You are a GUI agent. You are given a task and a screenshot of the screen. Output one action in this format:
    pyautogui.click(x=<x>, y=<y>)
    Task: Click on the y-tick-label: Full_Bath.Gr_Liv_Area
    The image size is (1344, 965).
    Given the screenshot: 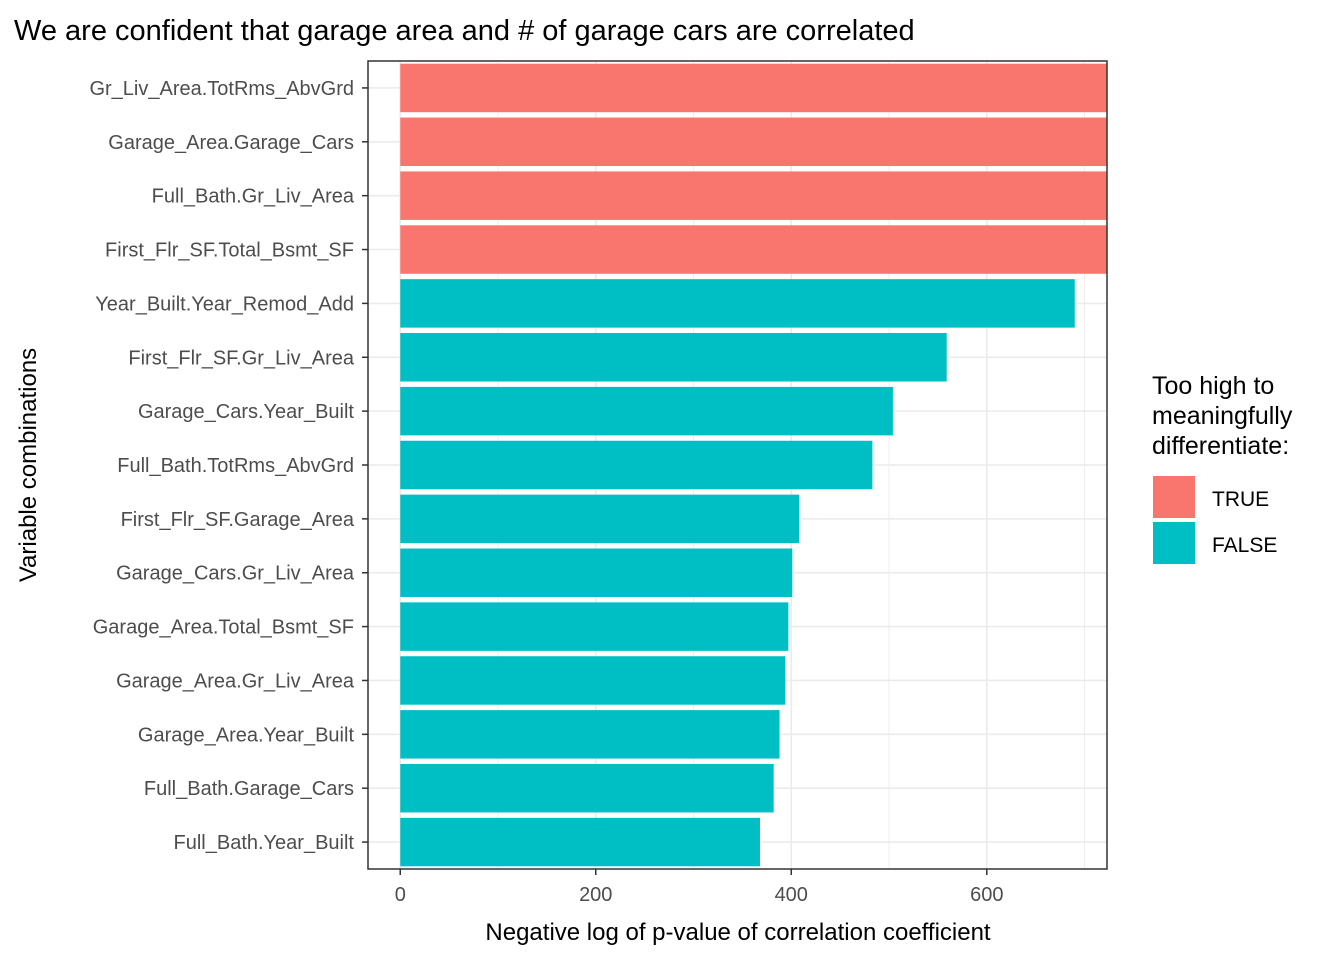 What is the action you would take?
    pyautogui.click(x=253, y=197)
    